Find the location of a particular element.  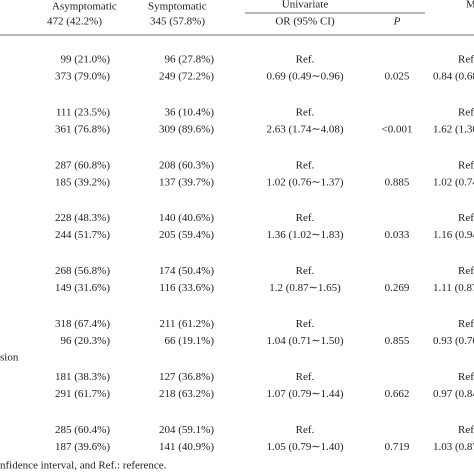

cell: 361 (76.8%) is located at coordinates (82, 129).